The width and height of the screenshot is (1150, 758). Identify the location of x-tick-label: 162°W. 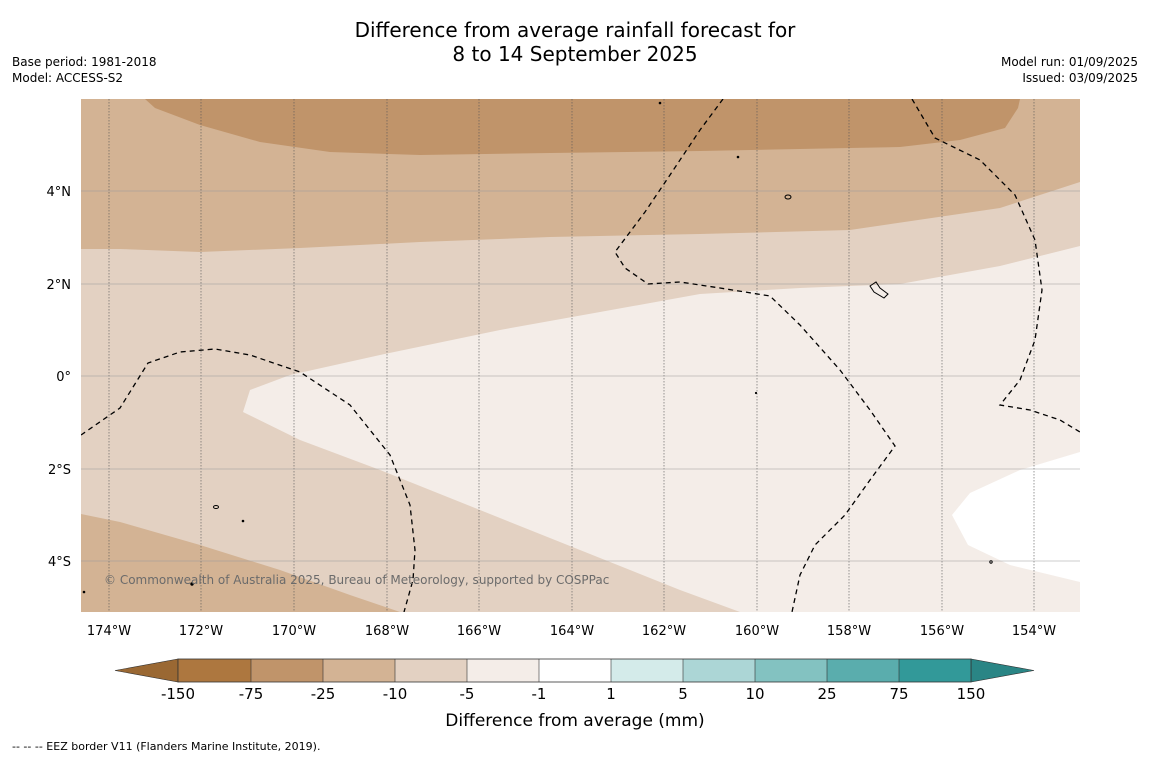
(664, 631).